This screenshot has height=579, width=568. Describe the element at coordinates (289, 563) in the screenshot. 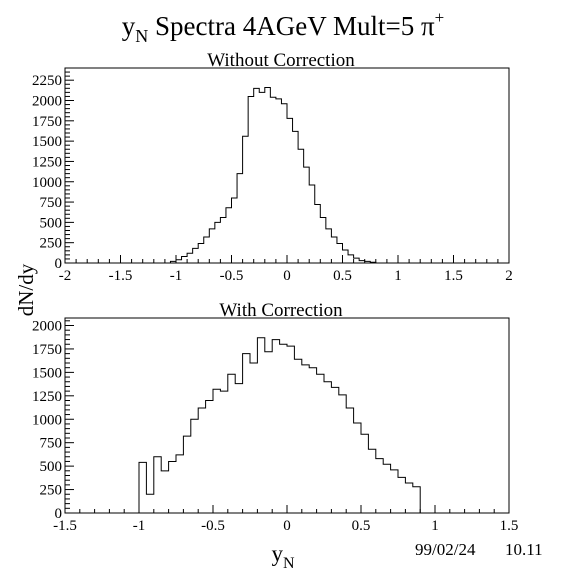

I see `xlabel-subscript: N` at that location.